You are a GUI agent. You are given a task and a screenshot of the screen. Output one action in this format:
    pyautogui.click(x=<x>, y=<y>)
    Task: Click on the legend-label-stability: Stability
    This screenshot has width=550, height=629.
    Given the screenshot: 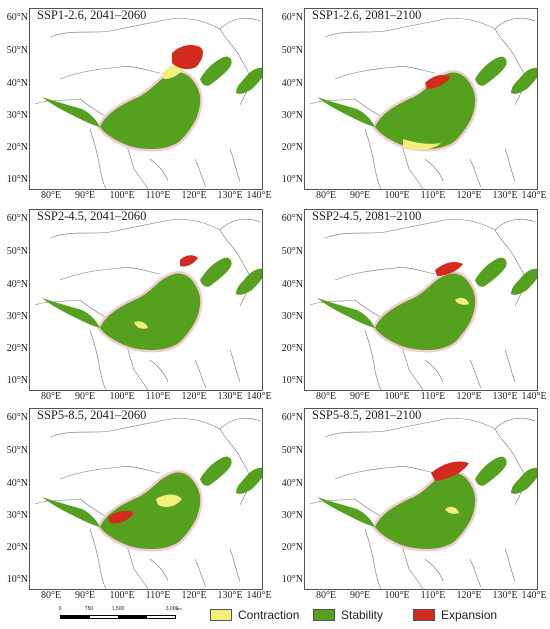 What is the action you would take?
    pyautogui.click(x=362, y=615)
    